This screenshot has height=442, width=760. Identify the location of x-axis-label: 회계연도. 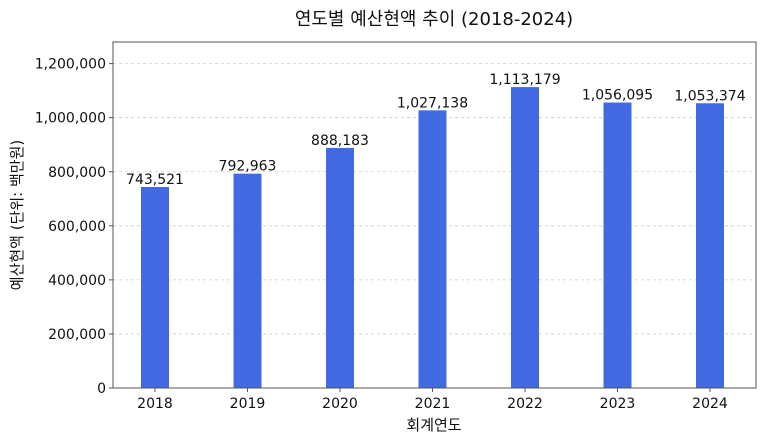
(433, 425).